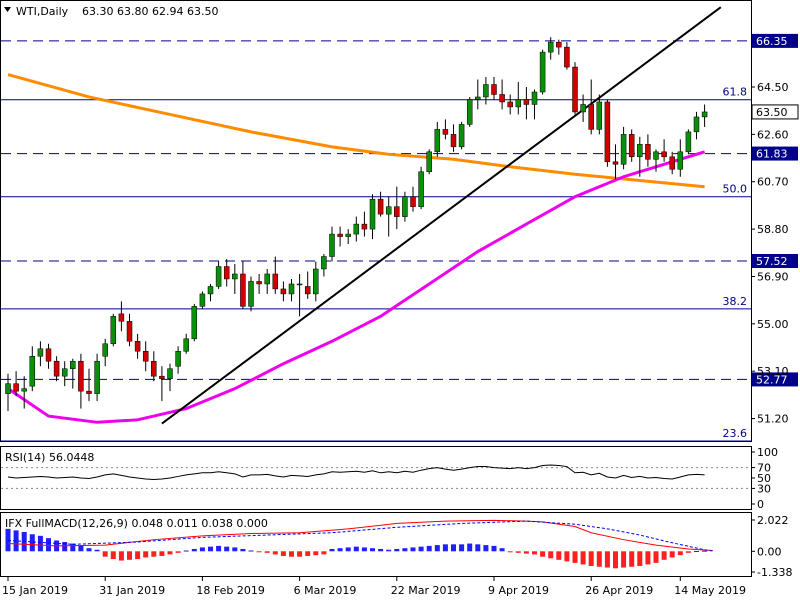  I want to click on last-price-label: 63.50, so click(772, 112).